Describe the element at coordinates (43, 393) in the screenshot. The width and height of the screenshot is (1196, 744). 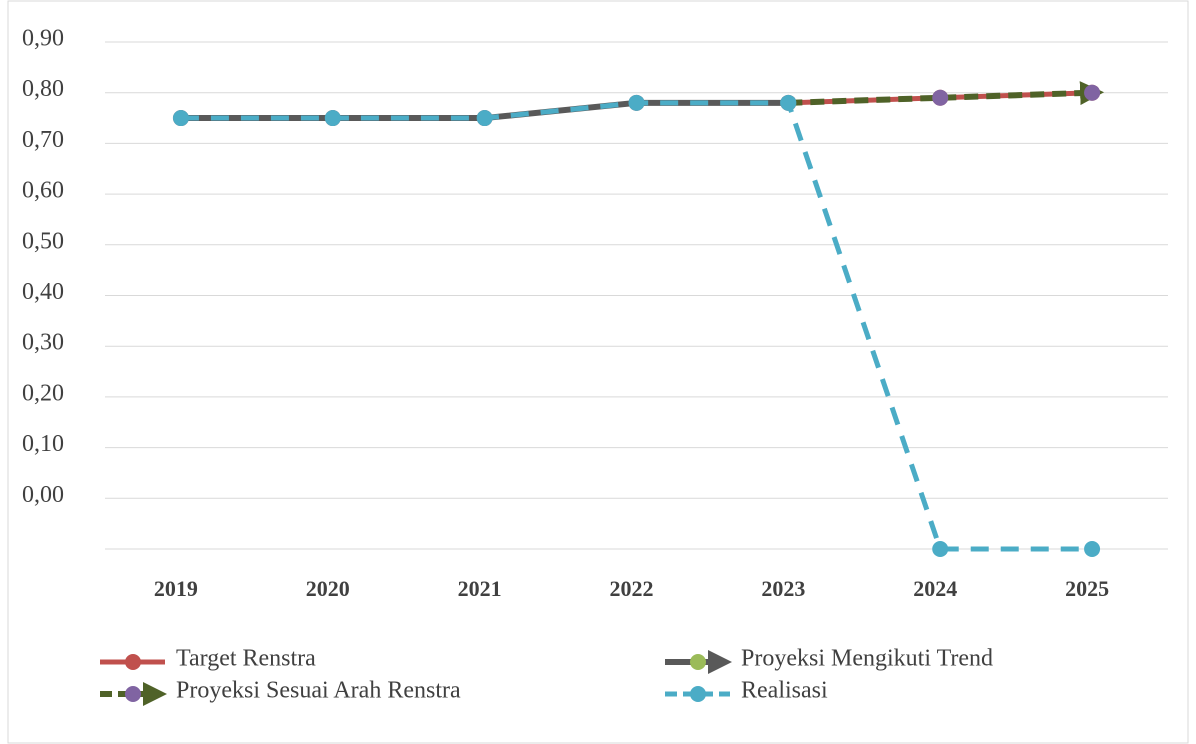
I see `y-tick-label: 0,20` at that location.